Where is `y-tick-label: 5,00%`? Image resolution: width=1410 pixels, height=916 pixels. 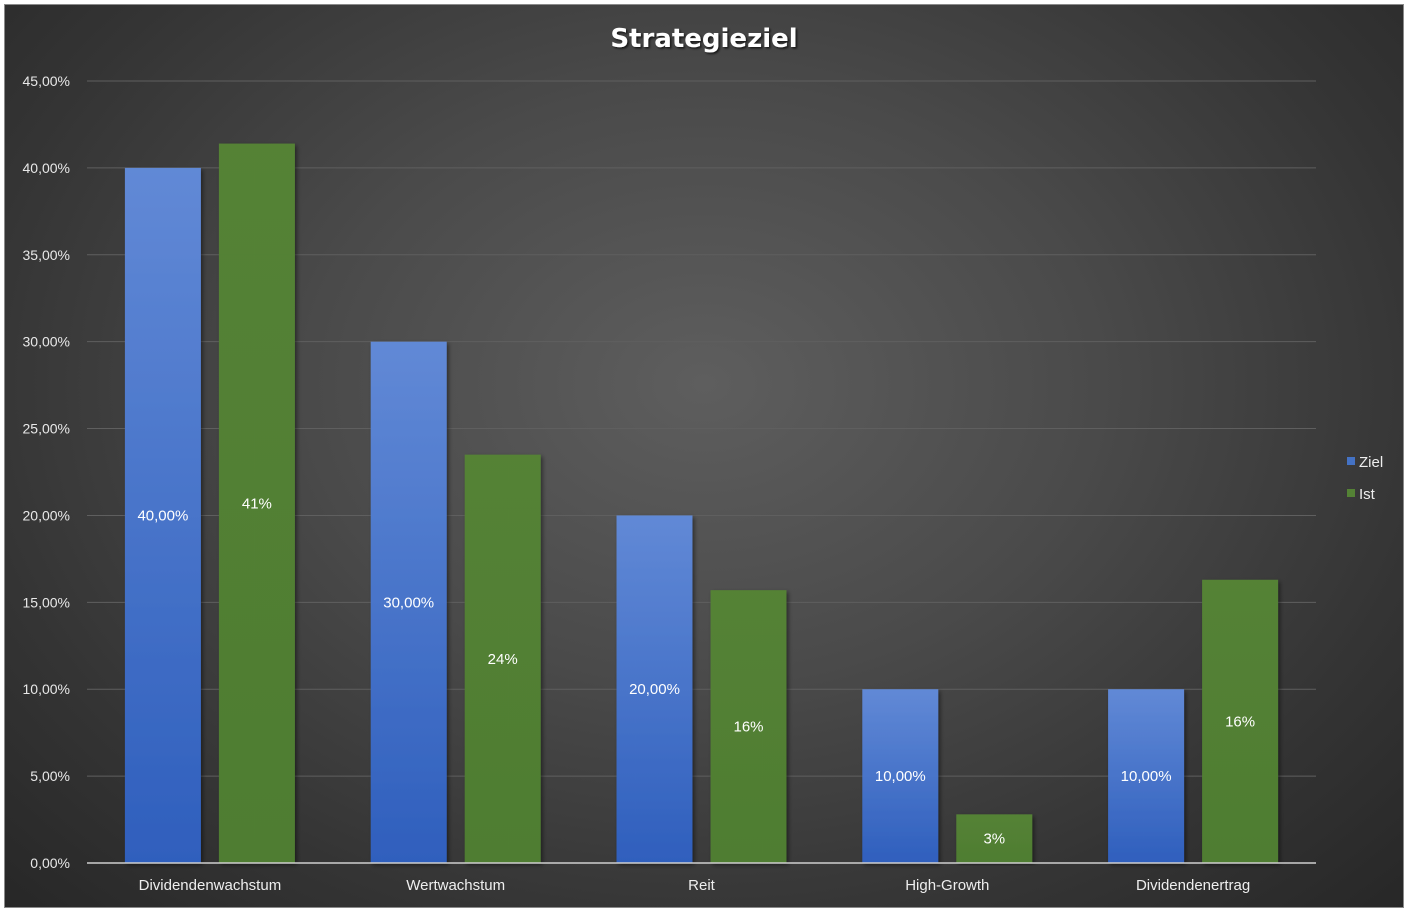
y-tick-label: 5,00% is located at coordinates (50, 776).